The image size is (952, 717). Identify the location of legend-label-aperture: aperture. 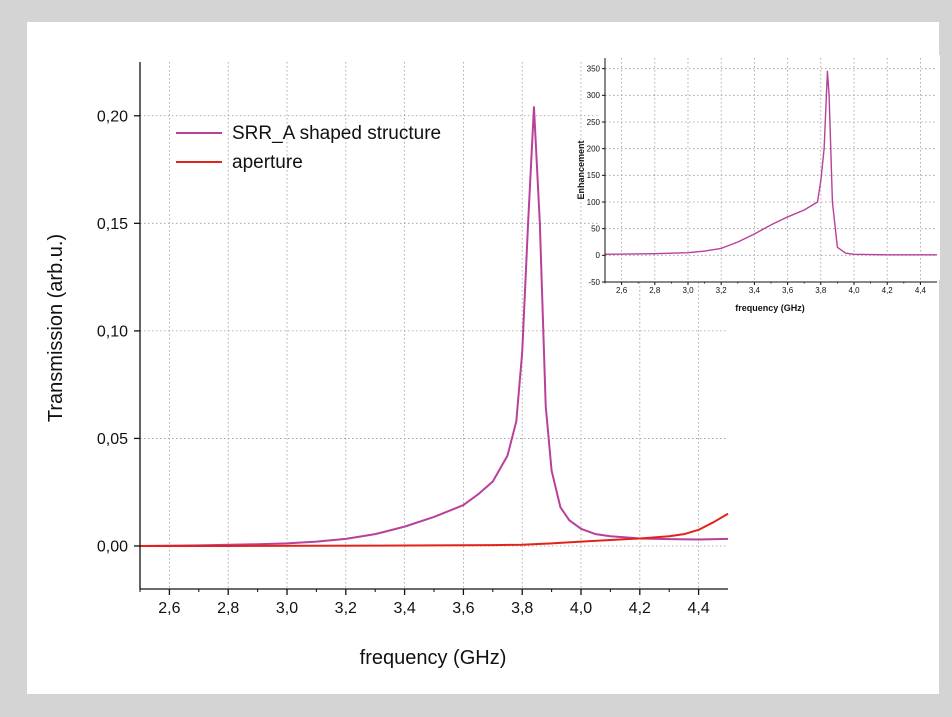
(267, 162).